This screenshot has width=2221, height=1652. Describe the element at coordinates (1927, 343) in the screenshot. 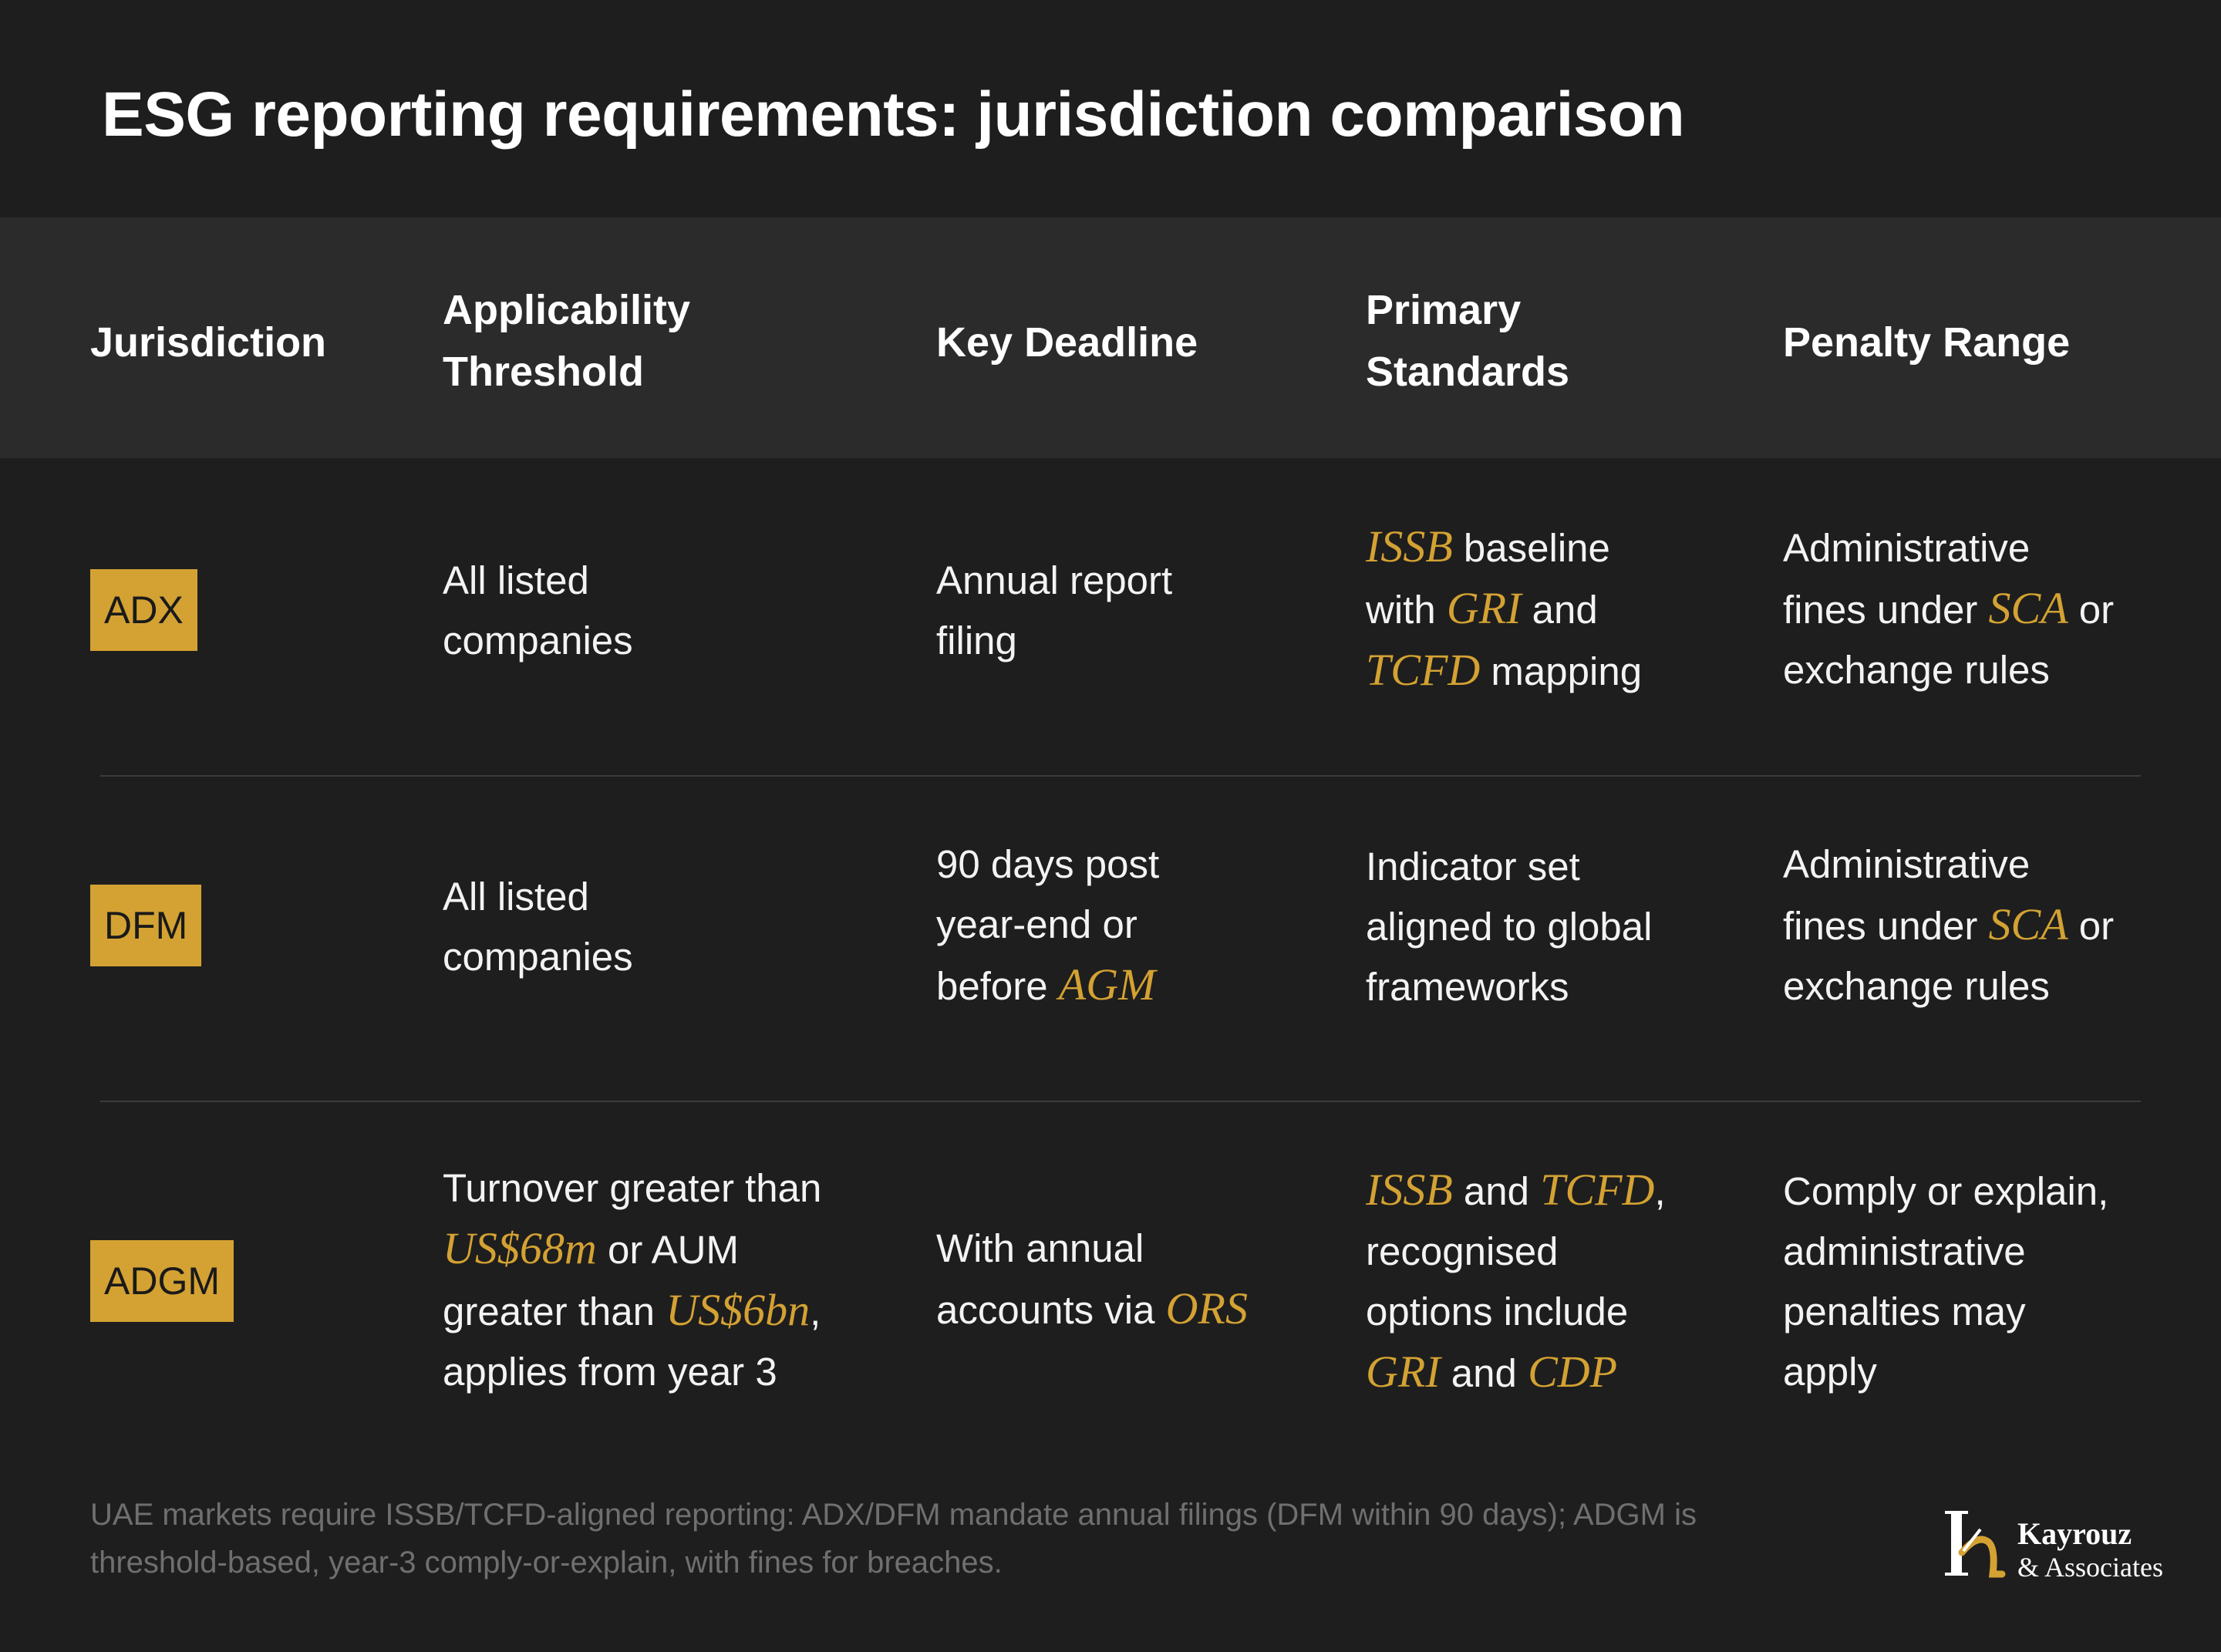

I see `column-header-penalty: Penalty Range` at that location.